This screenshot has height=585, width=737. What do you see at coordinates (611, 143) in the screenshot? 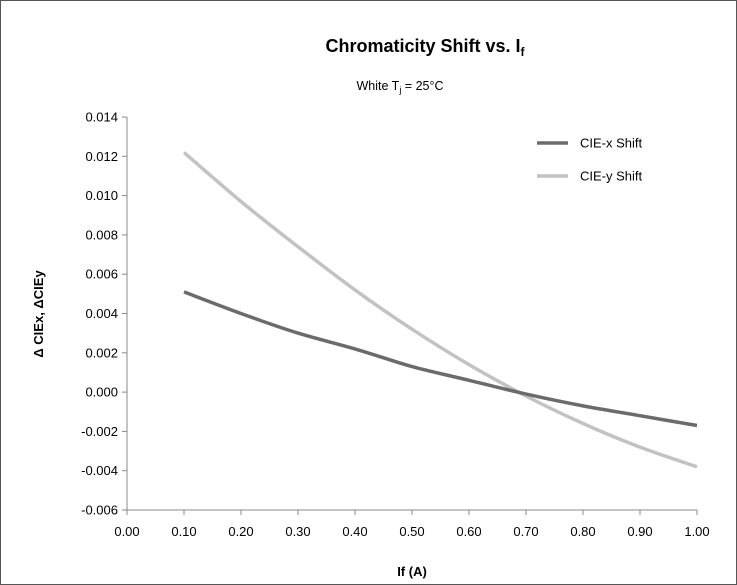
I see `legend-label: CIE-x Shift` at bounding box center [611, 143].